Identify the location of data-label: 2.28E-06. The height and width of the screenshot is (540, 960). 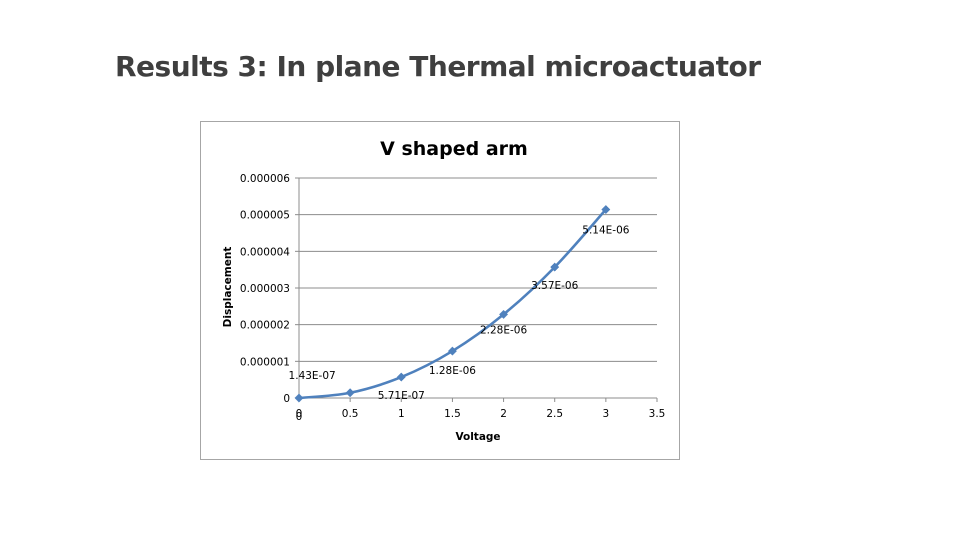
(503, 330).